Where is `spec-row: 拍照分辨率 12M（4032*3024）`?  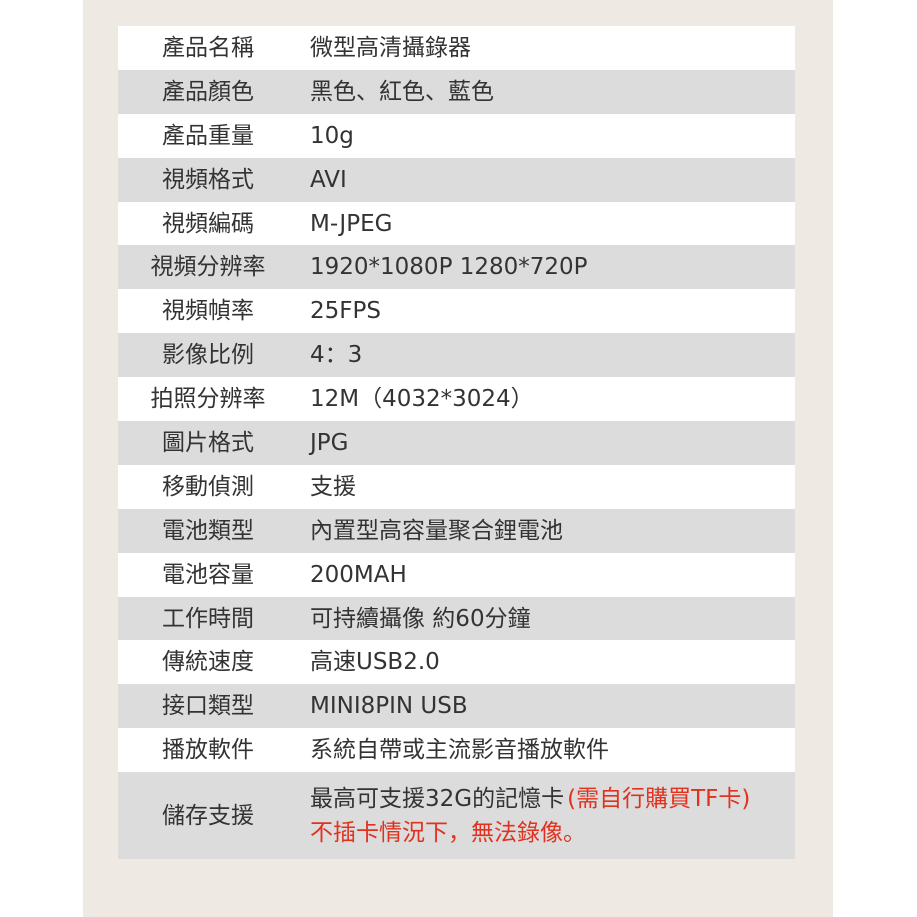 spec-row: 拍照分辨率 12M（4032*3024） is located at coordinates (456, 399).